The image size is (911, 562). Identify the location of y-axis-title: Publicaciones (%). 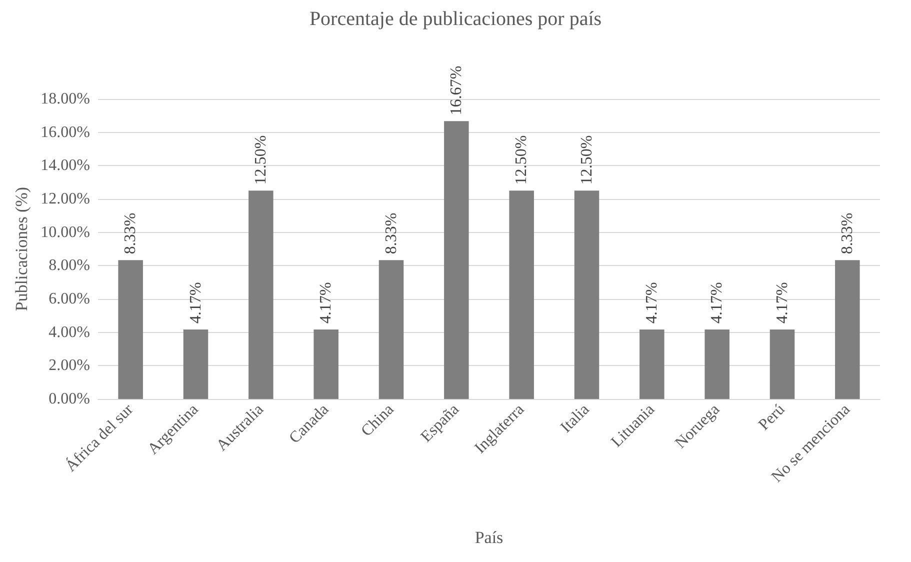
(21, 249).